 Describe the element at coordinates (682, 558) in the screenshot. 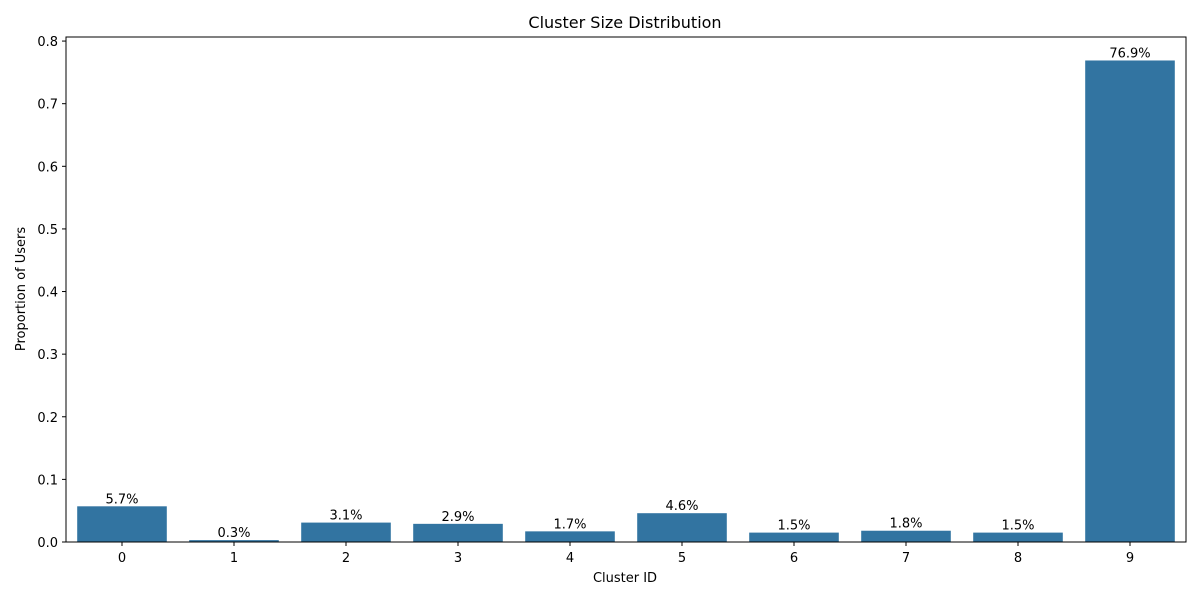

I see `x-tick-label-5: 5` at that location.